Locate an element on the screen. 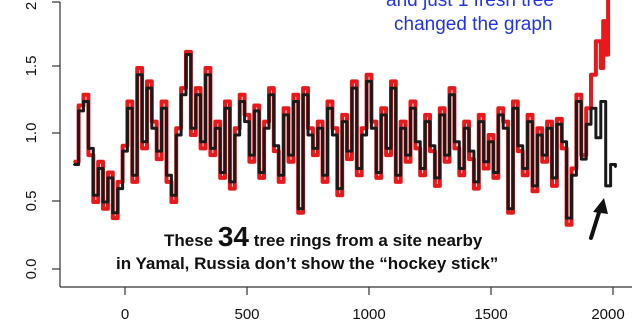  x-tick-label: 1000 is located at coordinates (368, 314).